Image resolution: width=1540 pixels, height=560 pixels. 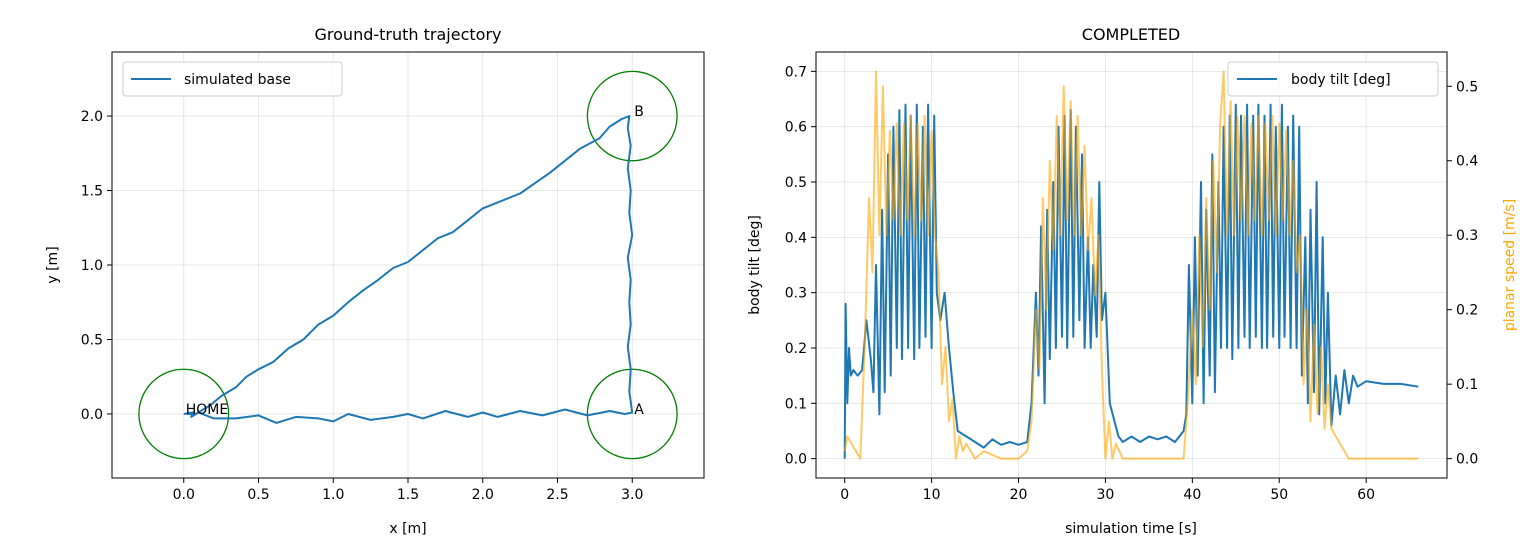 What do you see at coordinates (755, 265) in the screenshot?
I see `y-axis-label: body tilt [deg]` at bounding box center [755, 265].